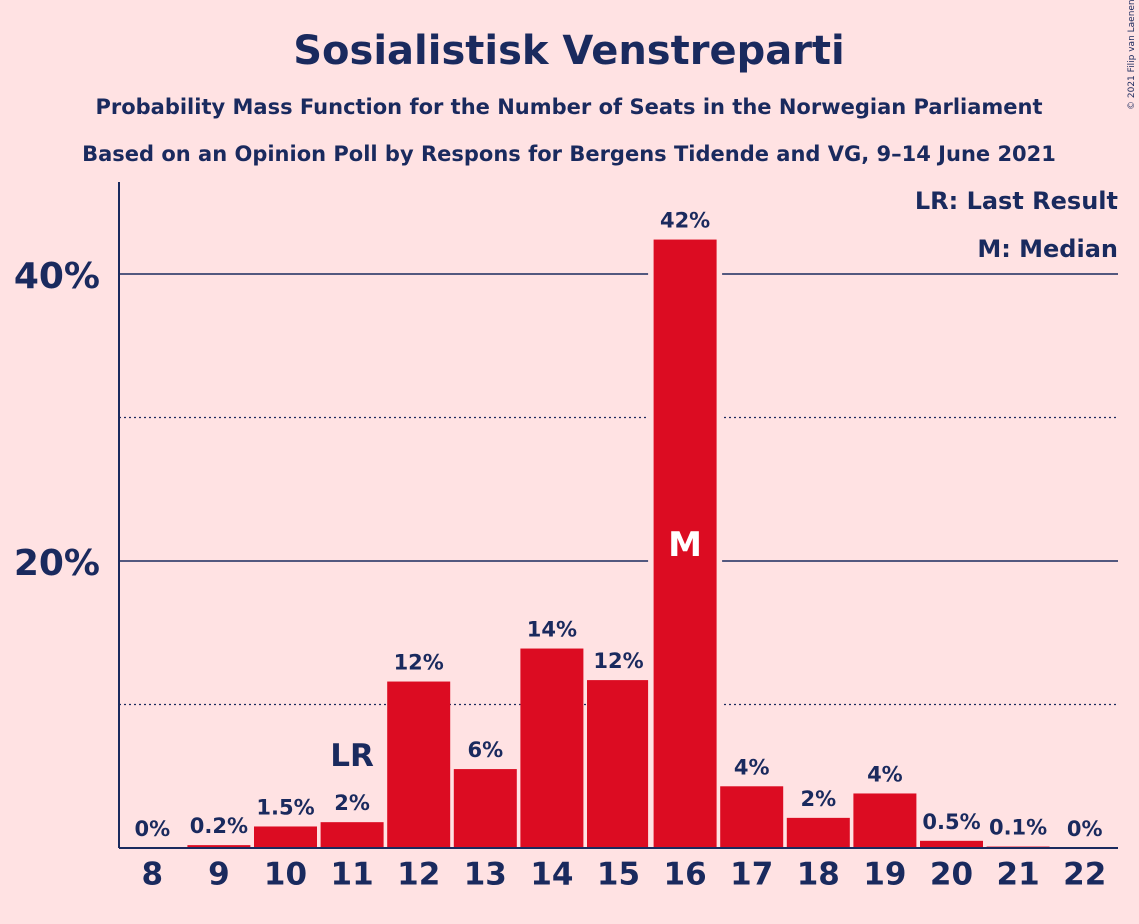 The width and height of the screenshot is (1139, 924). Describe the element at coordinates (352, 756) in the screenshot. I see `last-result-marker: LR` at that location.